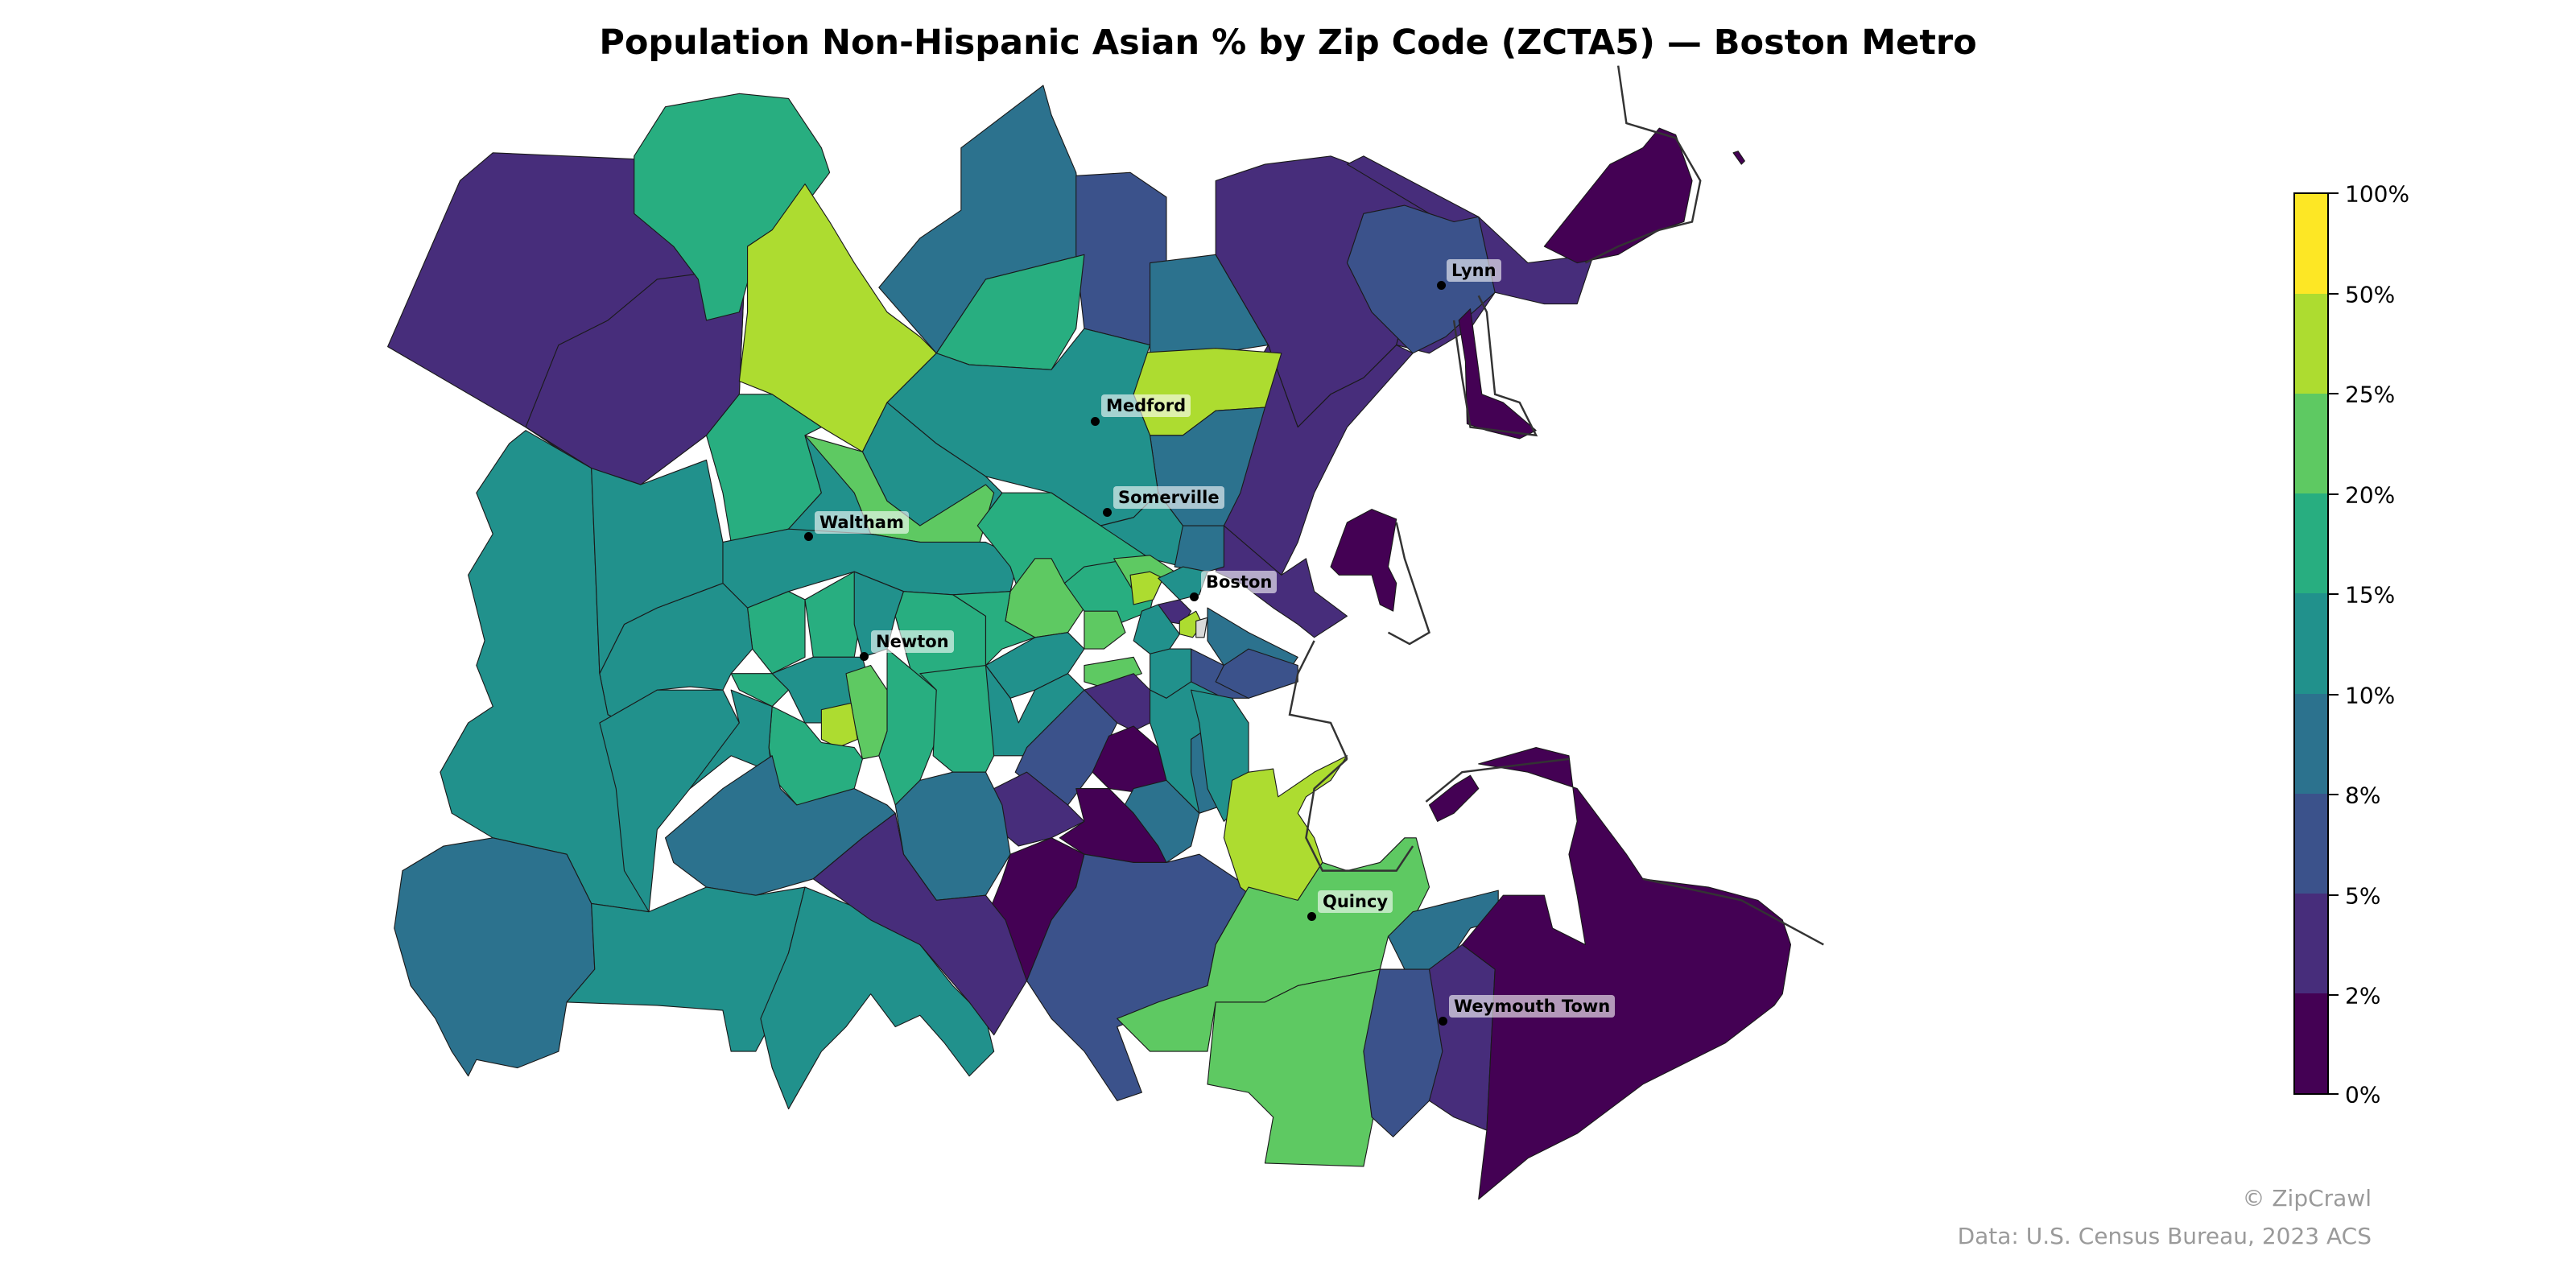  What do you see at coordinates (2363, 995) in the screenshot?
I see `colorbar-tick-label: 2%` at bounding box center [2363, 995].